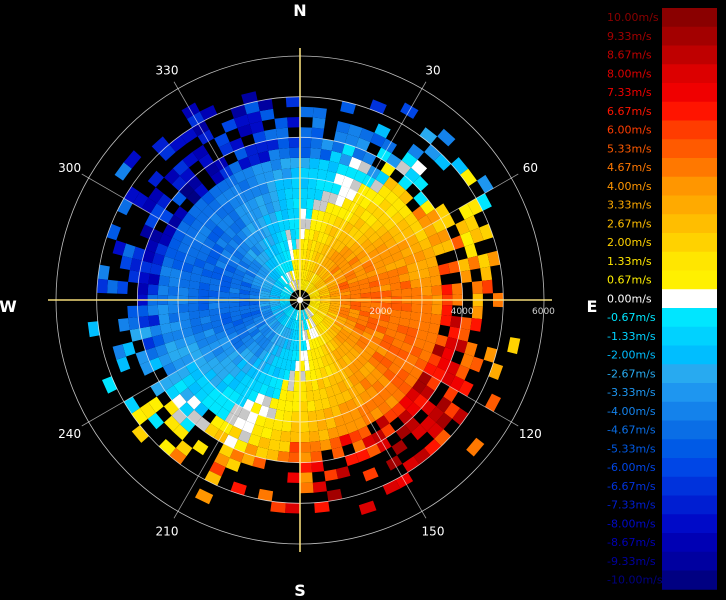 Image resolution: width=726 pixels, height=600 pixels. What do you see at coordinates (629, 261) in the screenshot?
I see `colorbar-label: 1.33m/s` at bounding box center [629, 261].